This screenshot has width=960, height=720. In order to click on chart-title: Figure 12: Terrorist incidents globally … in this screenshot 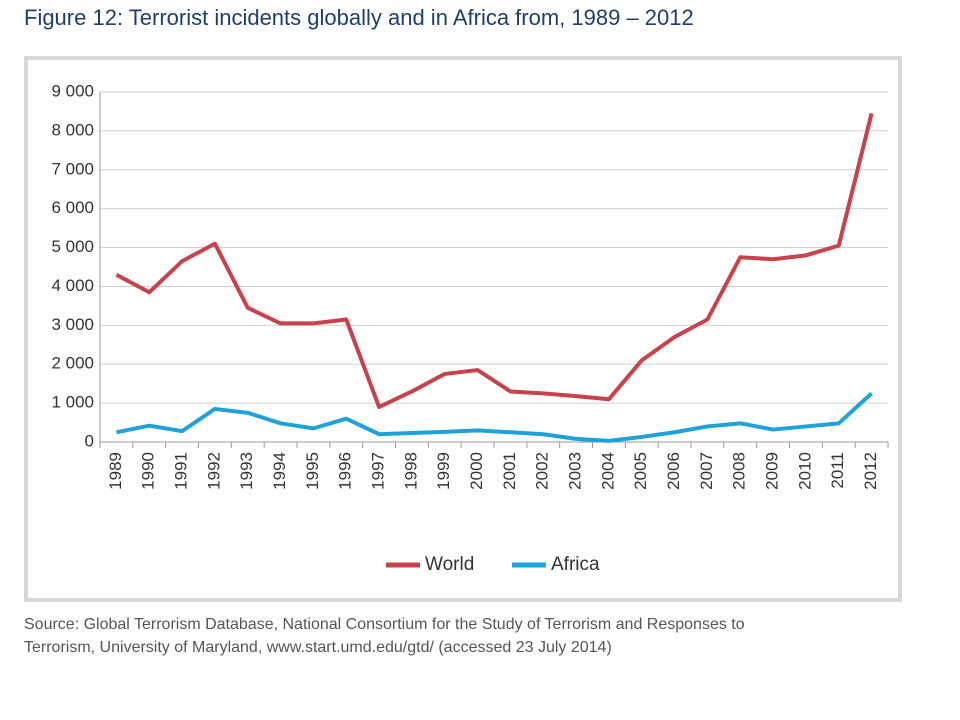, I will do `click(359, 17)`.